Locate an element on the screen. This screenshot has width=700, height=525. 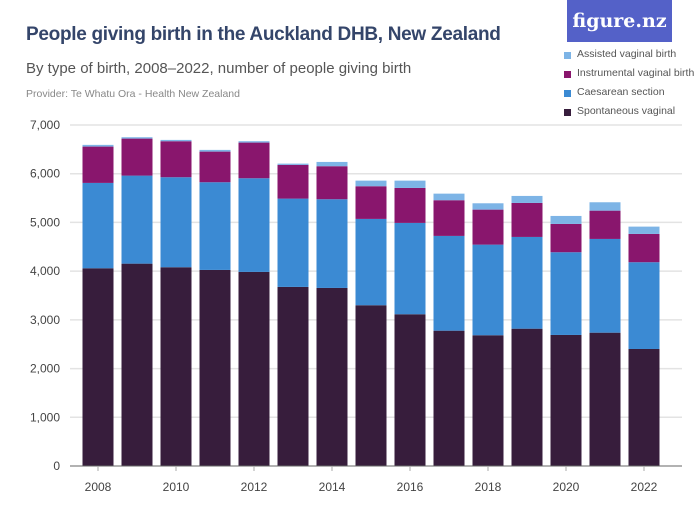
legend-label: Assisted vaginal birth is located at coordinates (627, 53).